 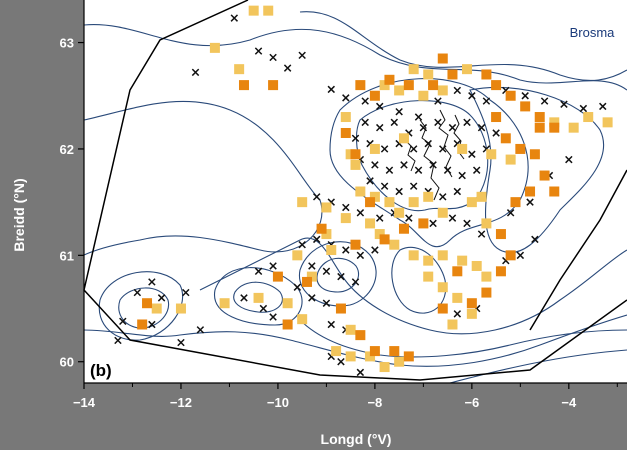 What do you see at coordinates (67, 149) in the screenshot?
I see `y-tick-label: 62` at bounding box center [67, 149].